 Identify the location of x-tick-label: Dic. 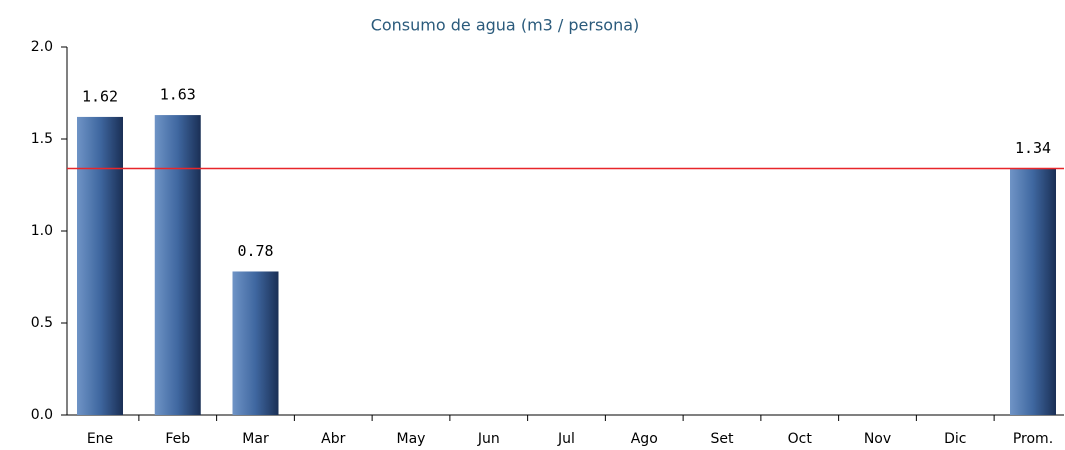
(955, 439).